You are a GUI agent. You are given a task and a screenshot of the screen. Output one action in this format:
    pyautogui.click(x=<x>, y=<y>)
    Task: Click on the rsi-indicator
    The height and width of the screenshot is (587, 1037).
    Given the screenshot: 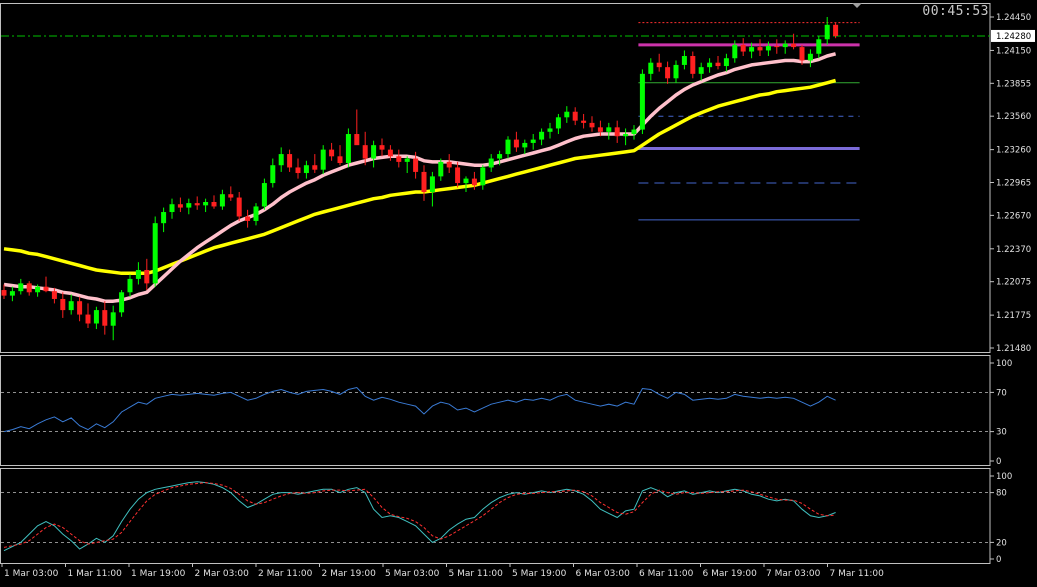 What is the action you would take?
    pyautogui.click(x=419, y=409)
    